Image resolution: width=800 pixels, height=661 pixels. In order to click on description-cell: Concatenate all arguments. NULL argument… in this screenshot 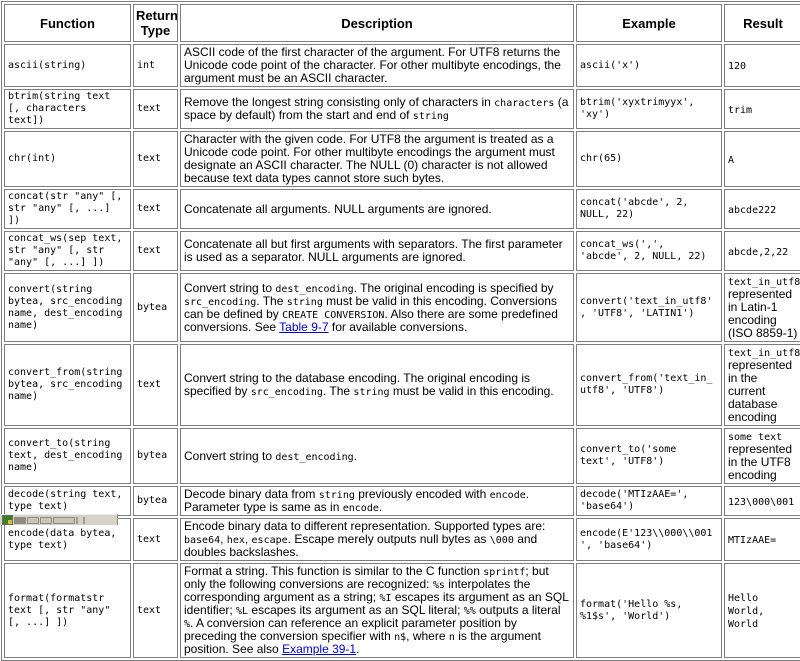, I will do `click(377, 209)`.